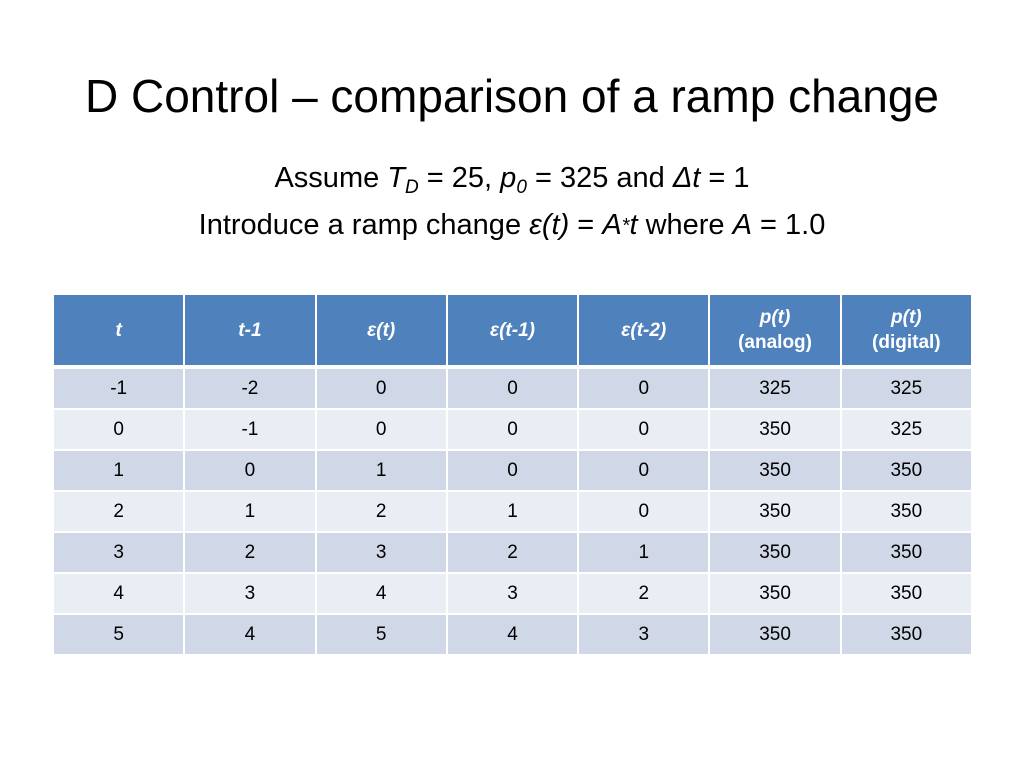  I want to click on a-symbol: A, so click(612, 225).